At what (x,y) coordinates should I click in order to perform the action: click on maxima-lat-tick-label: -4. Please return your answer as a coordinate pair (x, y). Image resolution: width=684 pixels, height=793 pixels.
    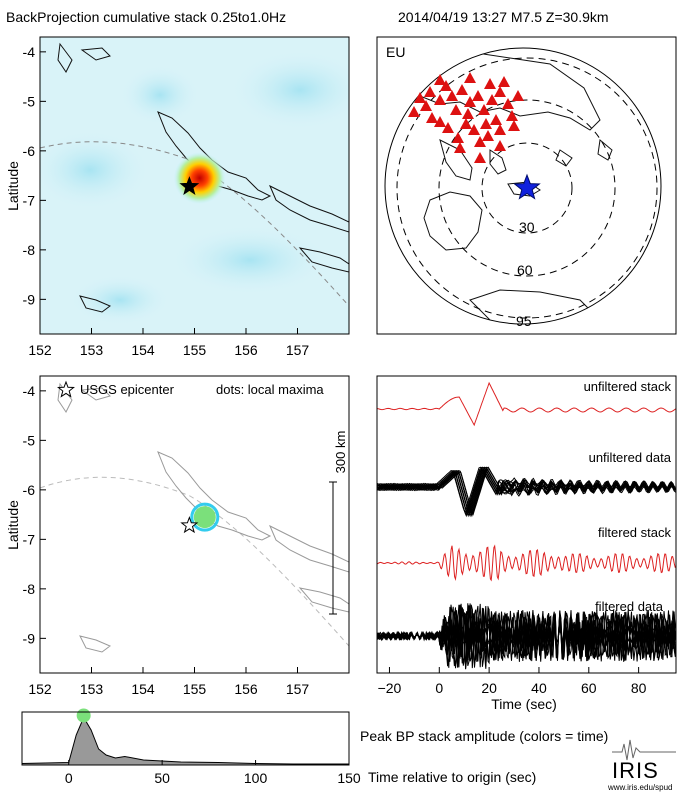
    Looking at the image, I should click on (29, 391).